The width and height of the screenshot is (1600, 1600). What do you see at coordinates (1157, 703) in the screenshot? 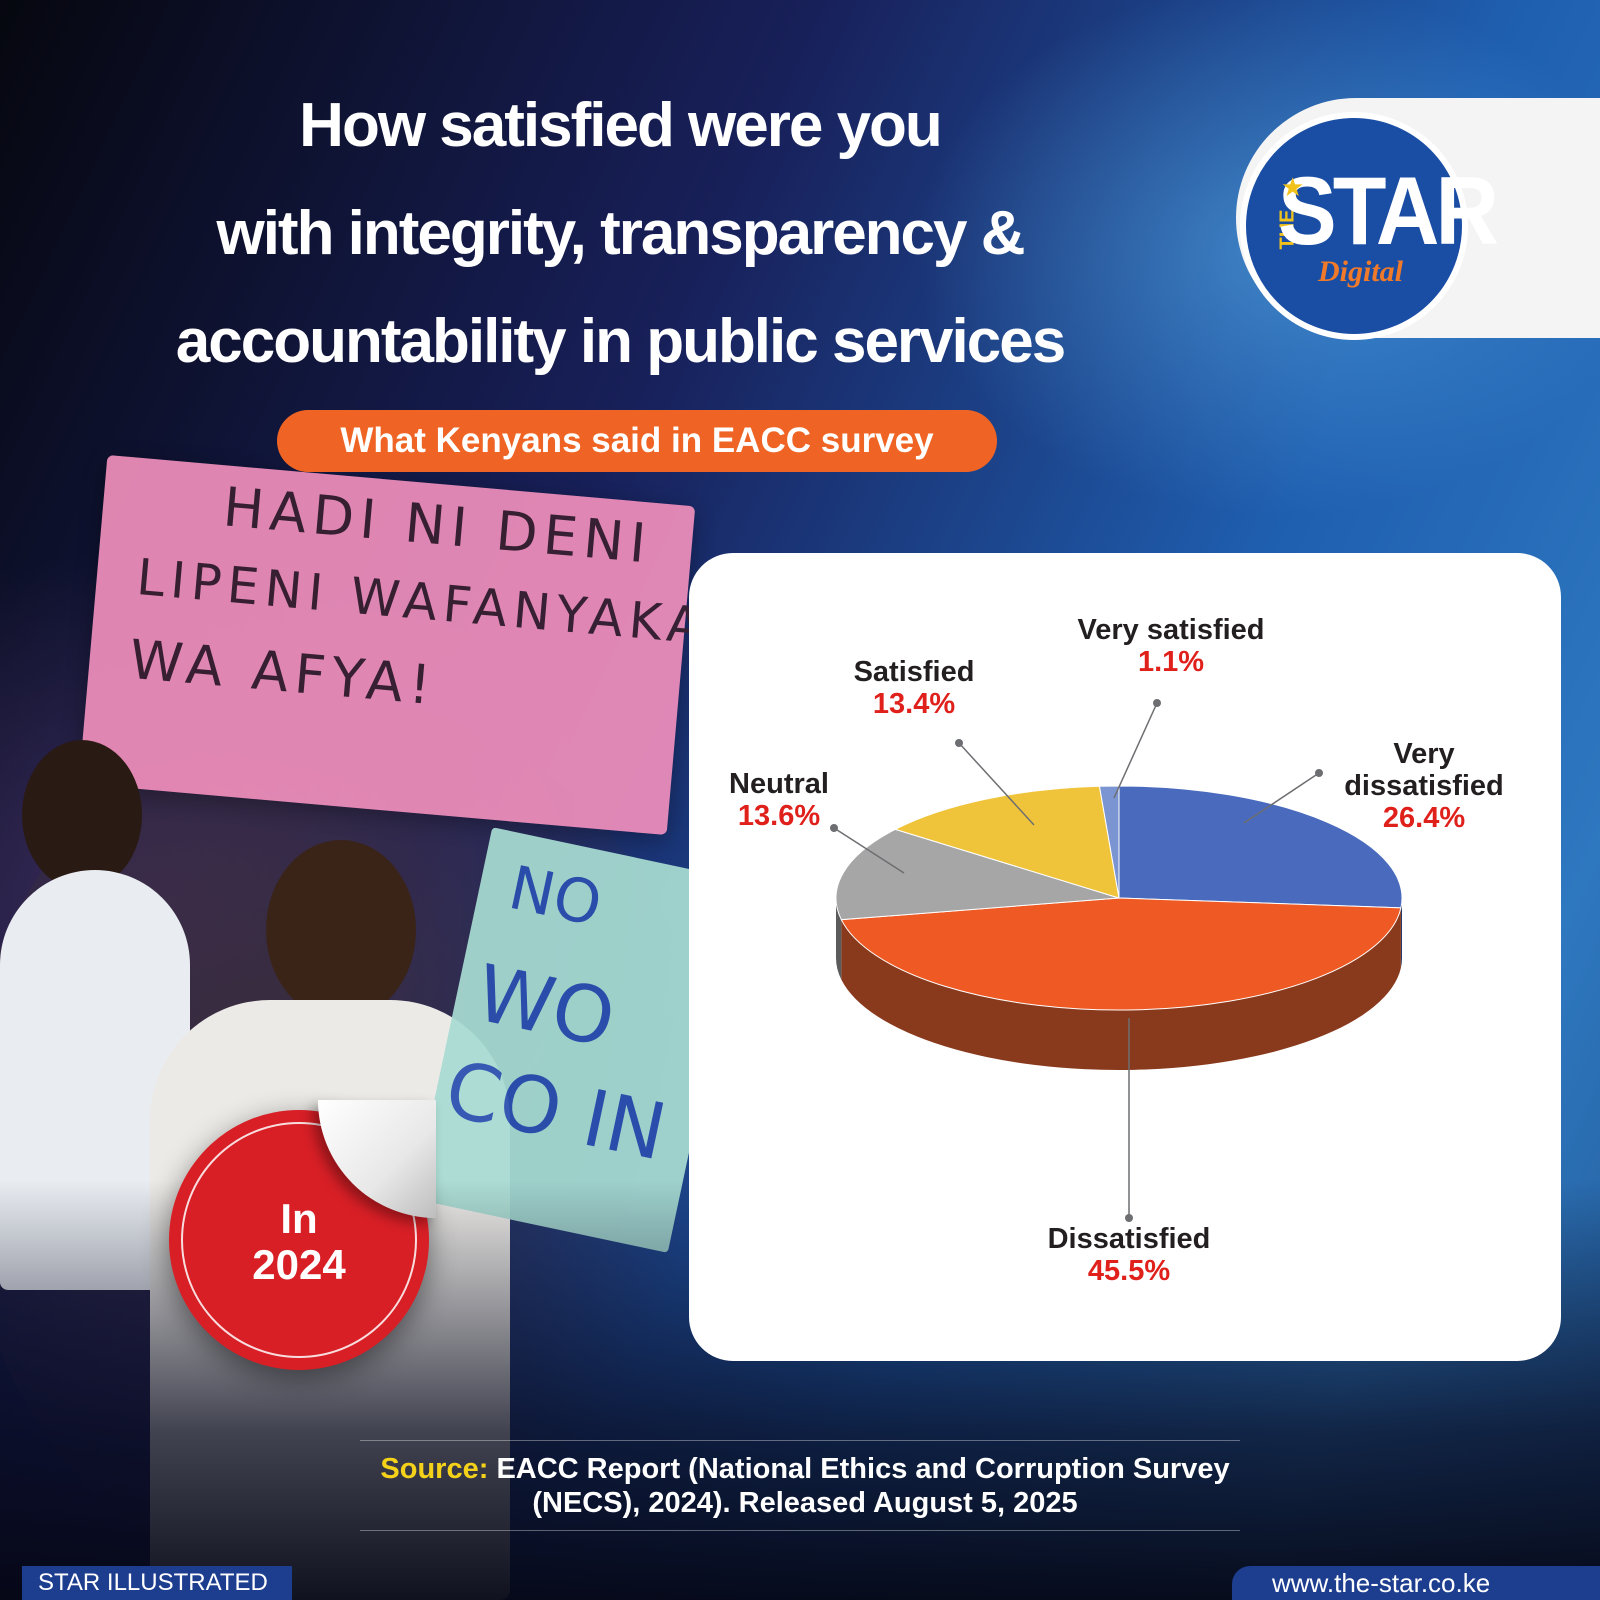
I see `leader-dot-very-satisfied` at bounding box center [1157, 703].